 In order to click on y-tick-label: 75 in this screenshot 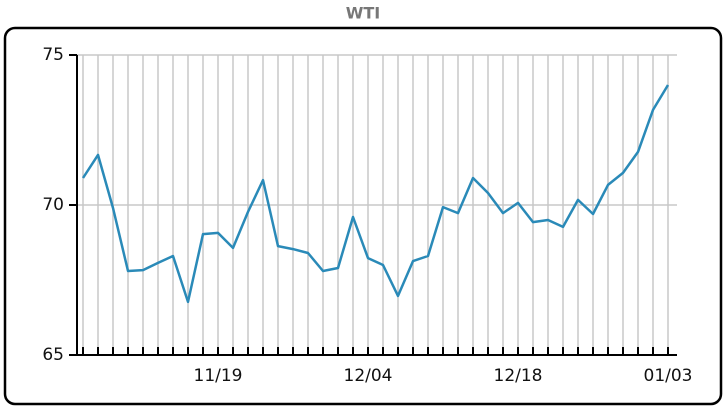, I will do `click(53, 55)`.